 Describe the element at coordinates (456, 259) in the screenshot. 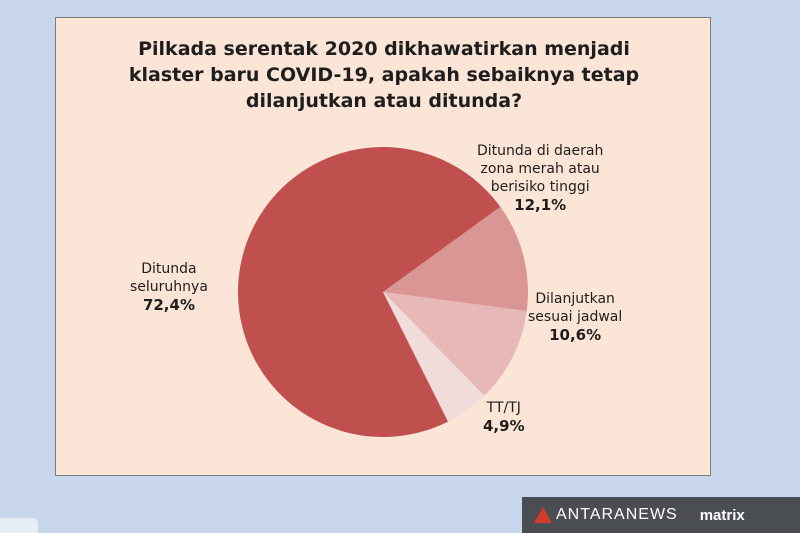

I see `pie-slice-ditunda-zona-merah` at that location.